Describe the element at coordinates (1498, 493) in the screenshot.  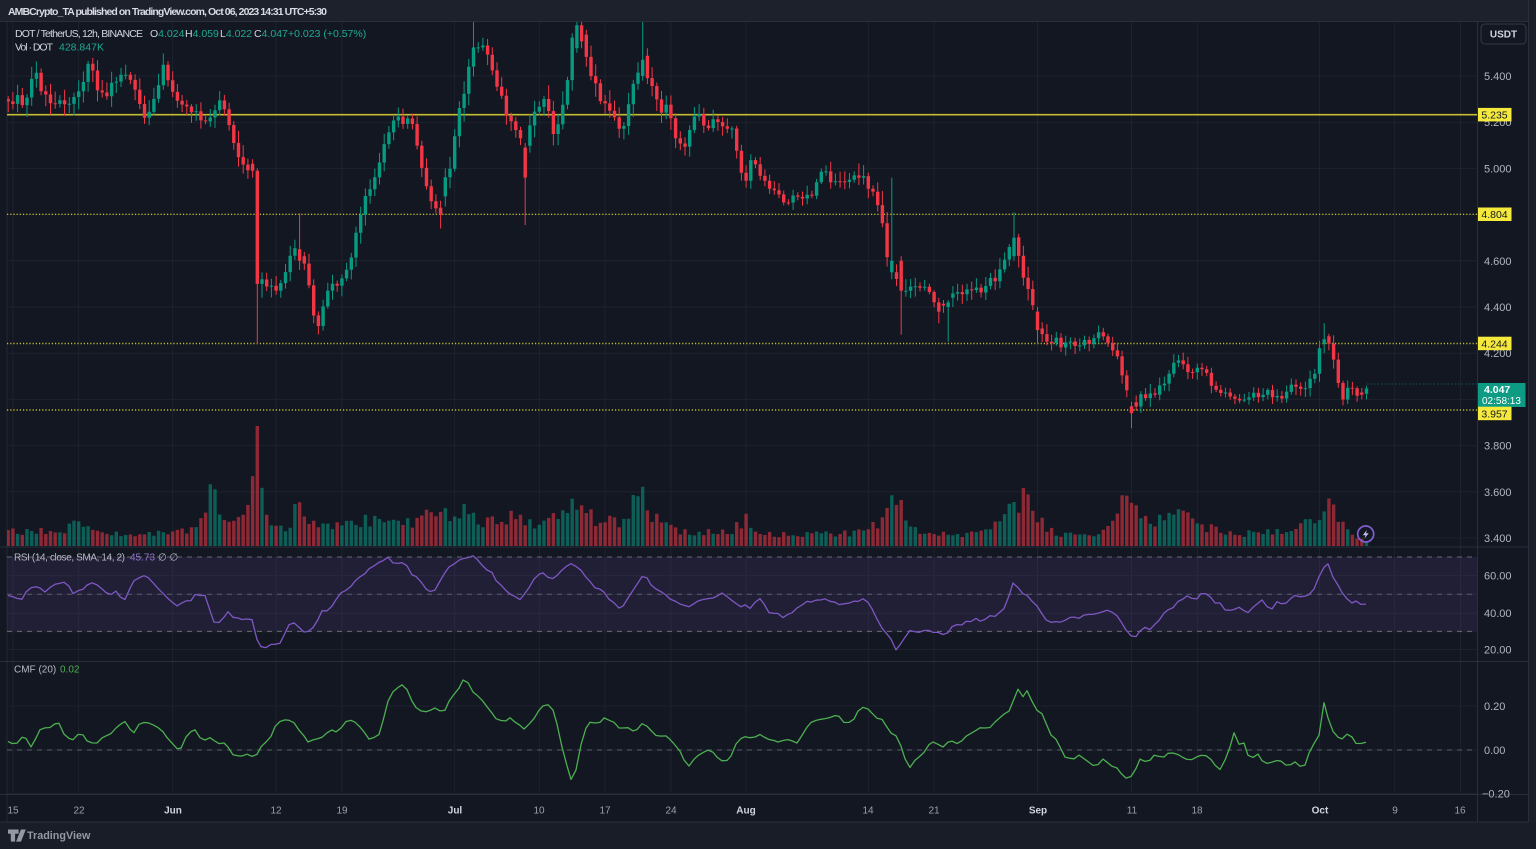
I see `svg-text: 3.600` at that location.